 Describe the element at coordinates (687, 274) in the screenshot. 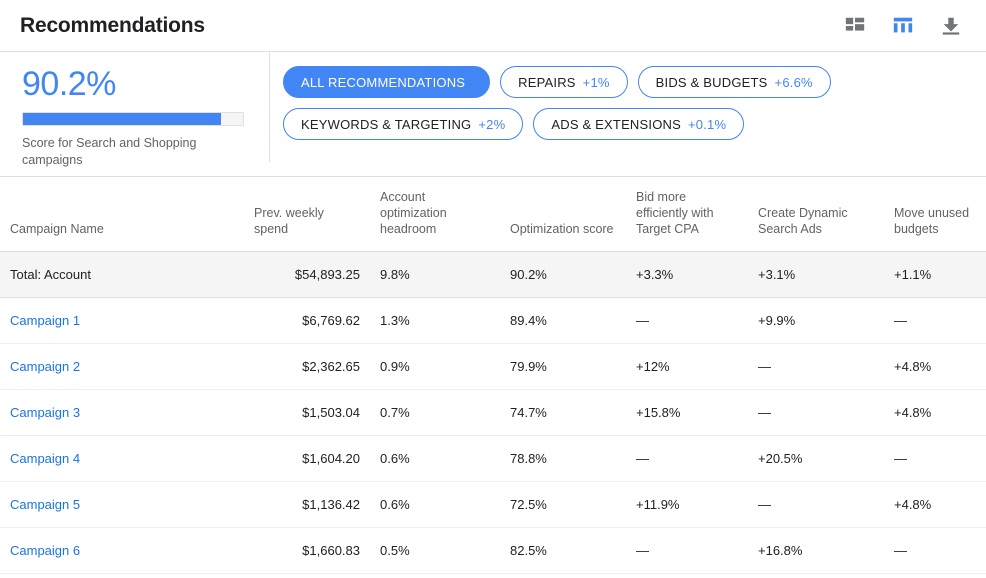

I see `cell-bid-target-cpa: +3.3%` at that location.